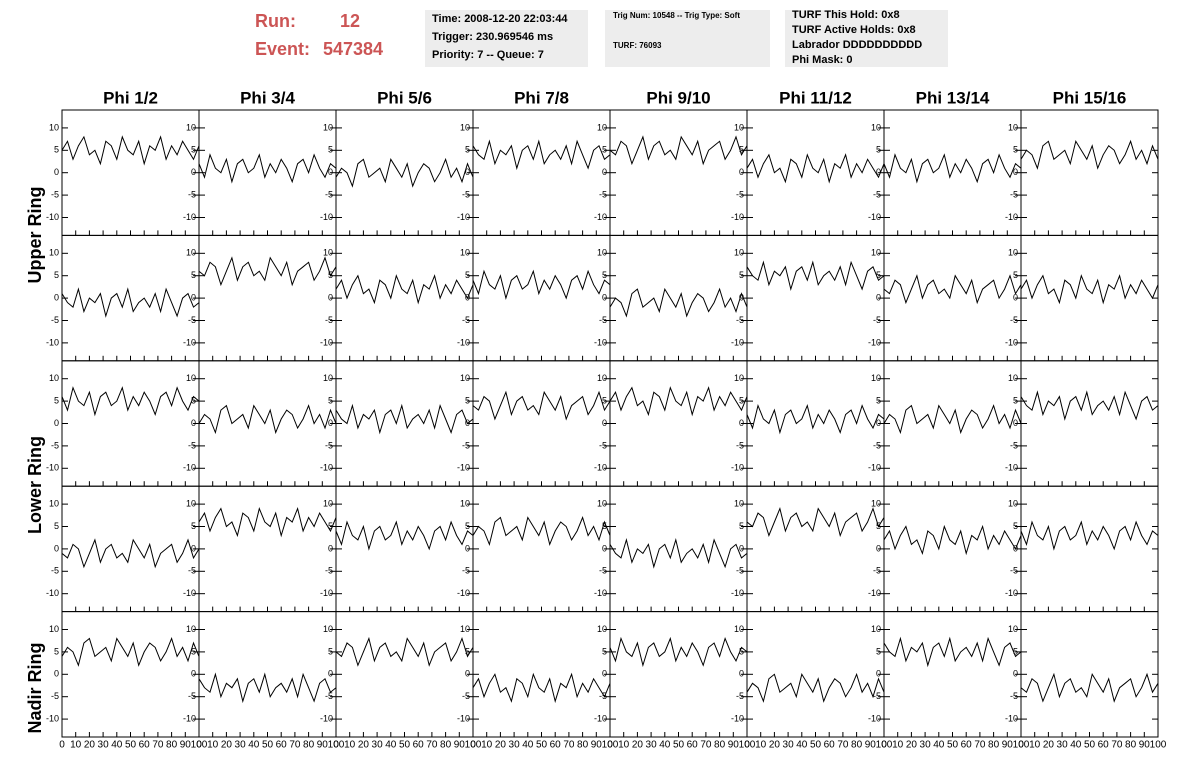 The height and width of the screenshot is (772, 1196). Describe the element at coordinates (953, 97) in the screenshot. I see `column-title: Phi 13/14` at that location.